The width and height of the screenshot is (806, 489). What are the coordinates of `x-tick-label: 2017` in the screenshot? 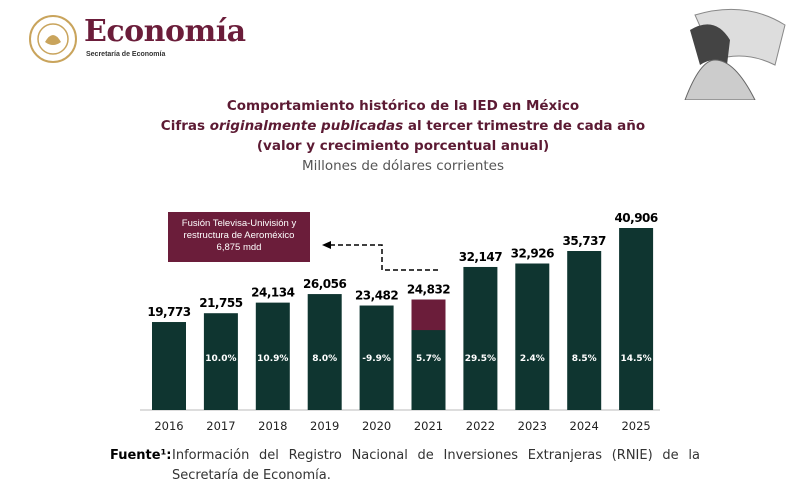 It's located at (220, 426).